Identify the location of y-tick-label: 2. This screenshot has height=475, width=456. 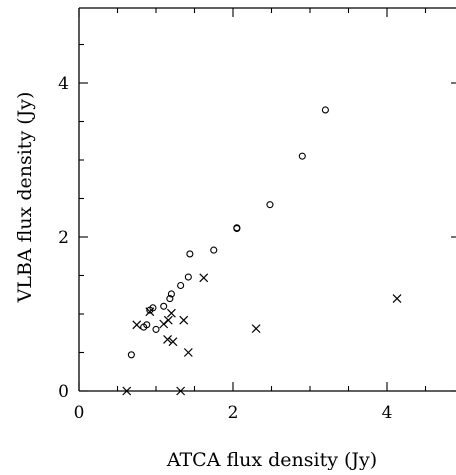
(63, 238).